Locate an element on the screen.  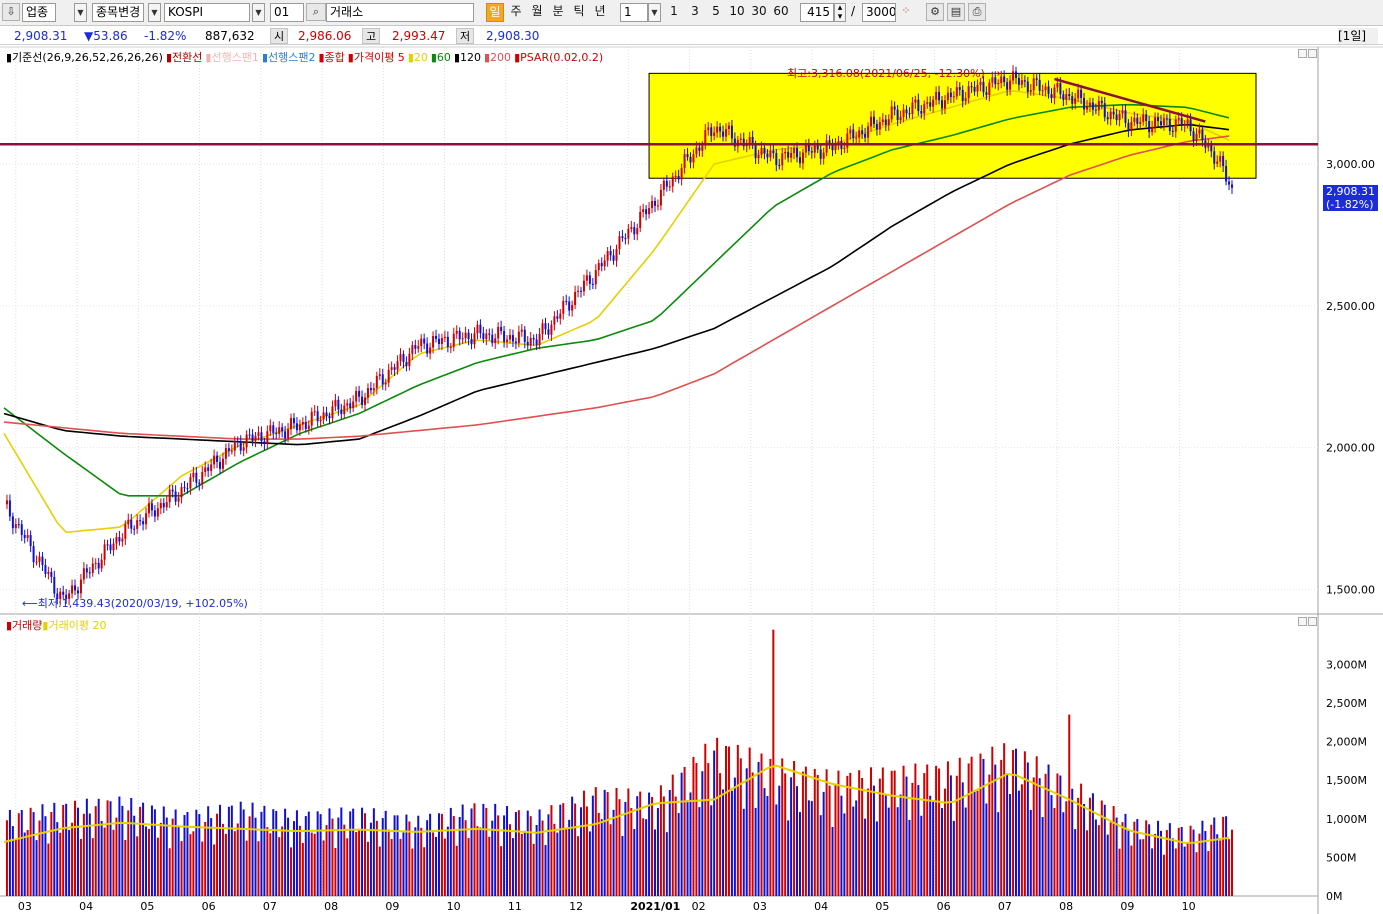
price-legend-item-3: ▮선행스팬2 is located at coordinates (288, 57).